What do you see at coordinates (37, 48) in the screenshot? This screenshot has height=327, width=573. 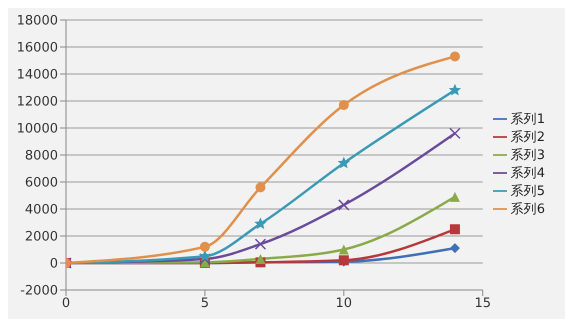 I see `y-tick-label: 16000` at bounding box center [37, 48].